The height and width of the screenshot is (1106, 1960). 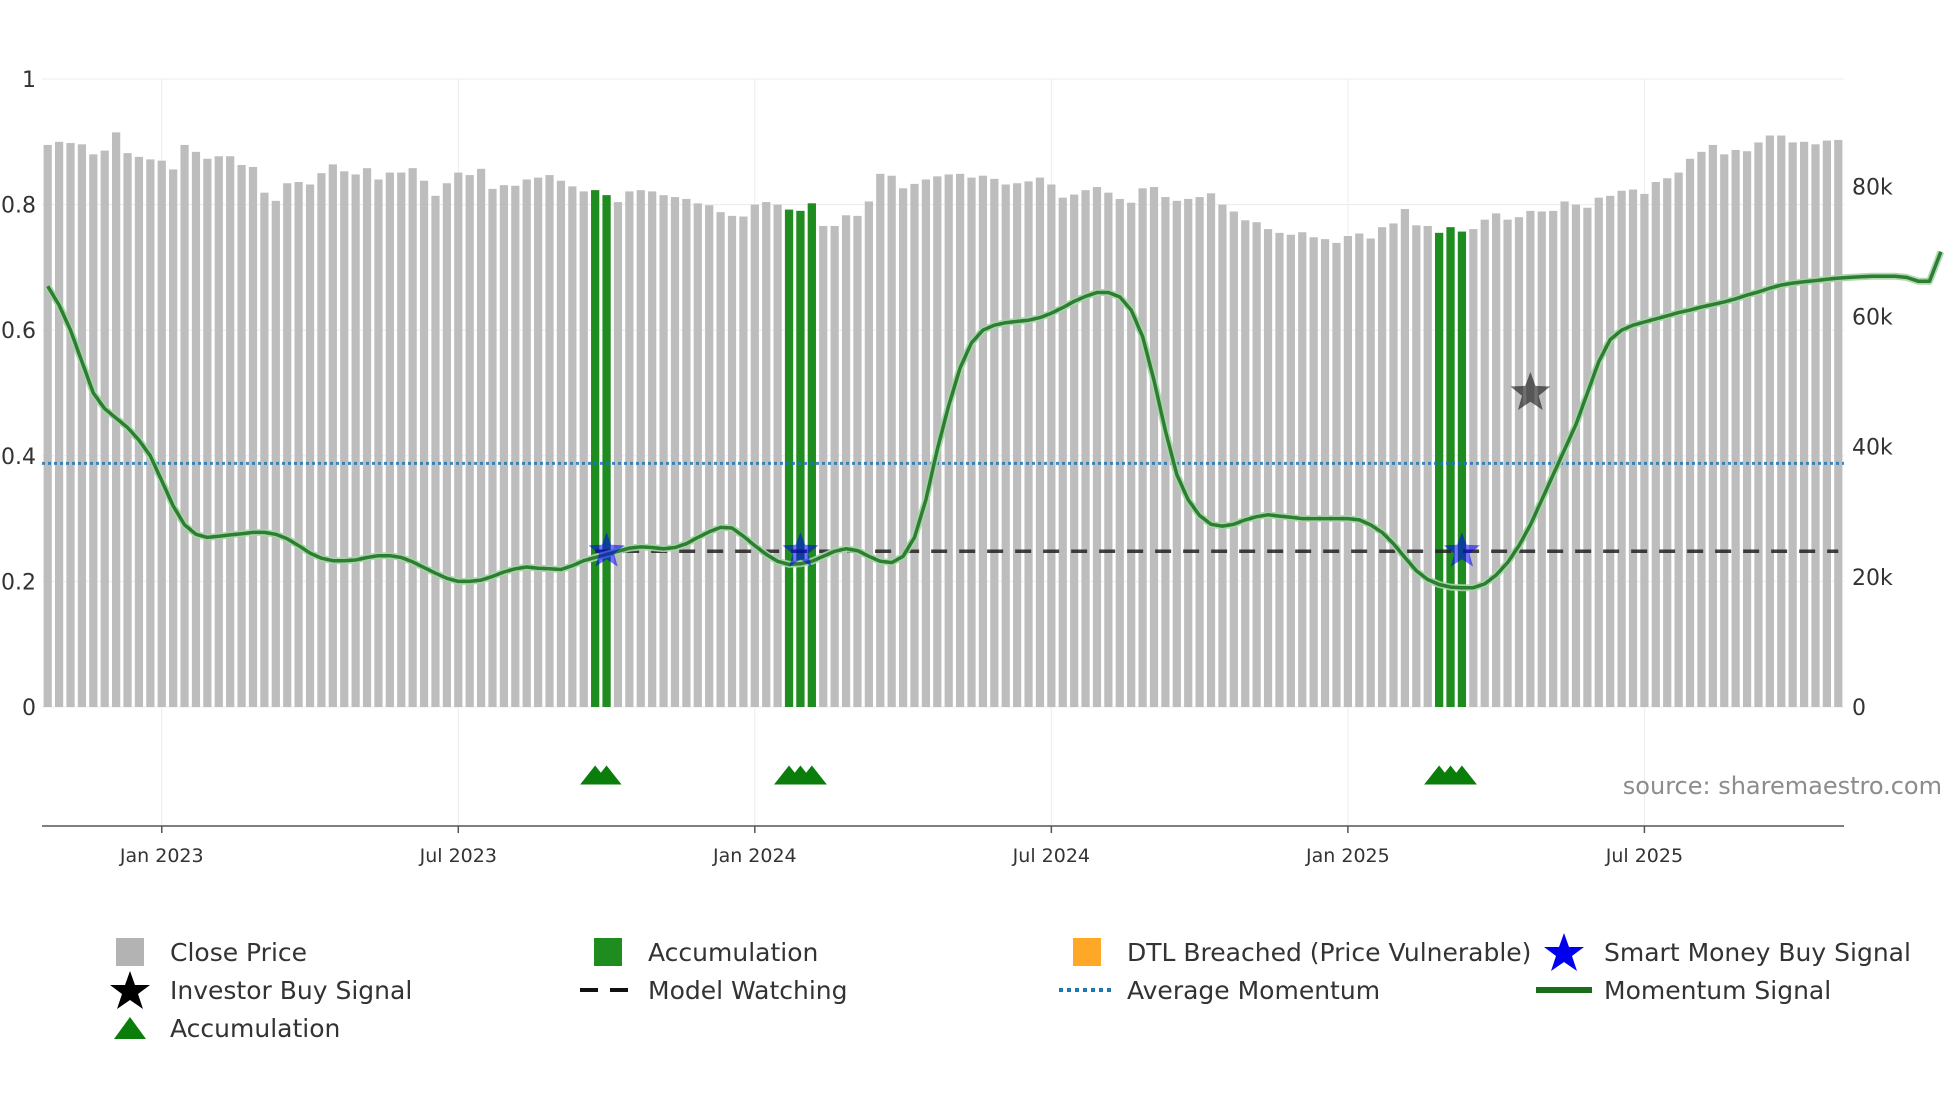 I want to click on right-tick-label: 80k, so click(x=1872, y=187).